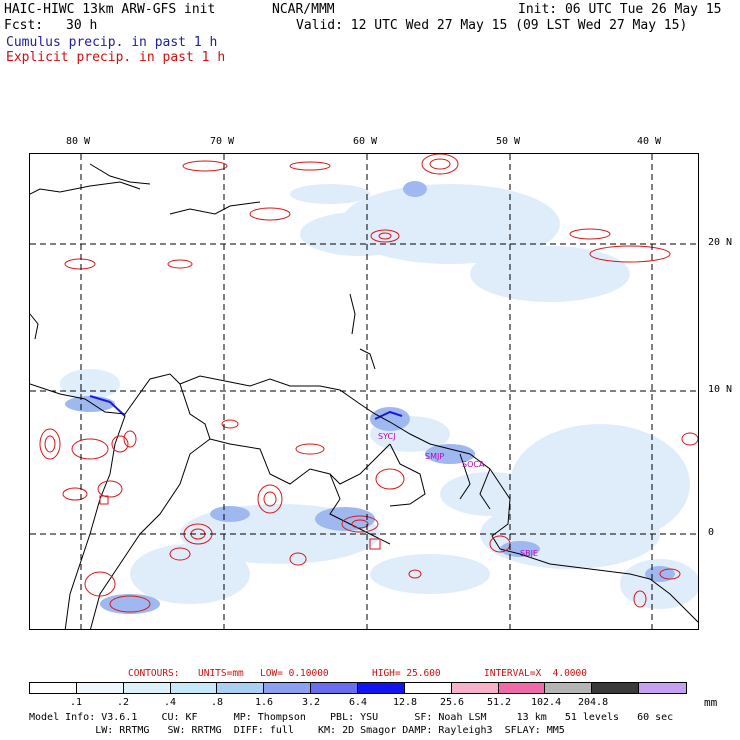 This screenshot has height=740, width=740. Describe the element at coordinates (720, 242) in the screenshot. I see `lat-label-20n: 20 N` at that location.